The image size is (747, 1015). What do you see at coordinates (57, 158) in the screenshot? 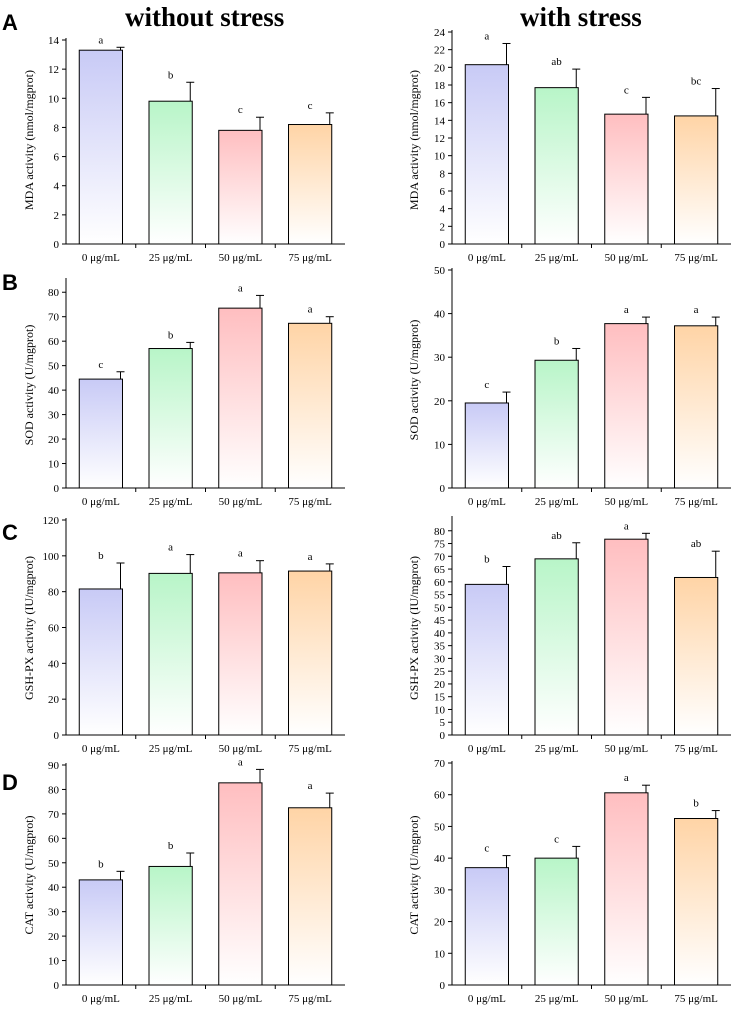
I see `y-tick-label: 6` at bounding box center [57, 158].